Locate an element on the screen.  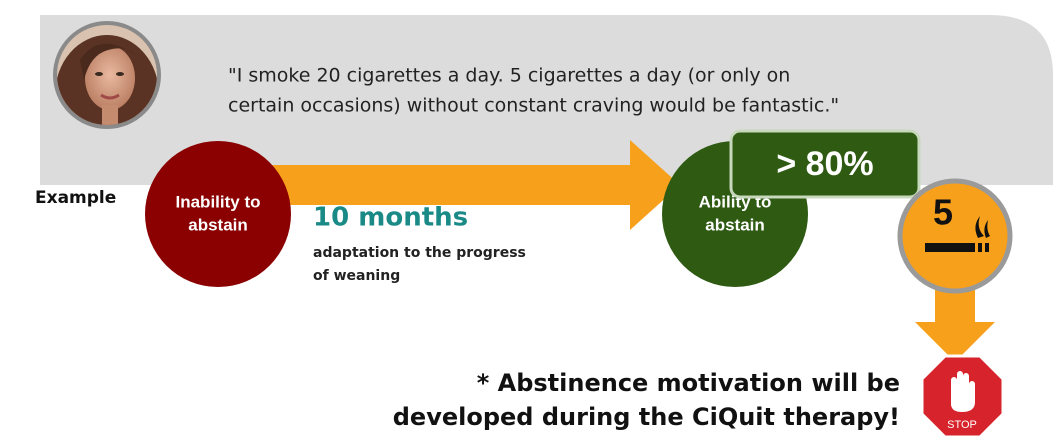
cigarette-icon is located at coordinates (957, 234).